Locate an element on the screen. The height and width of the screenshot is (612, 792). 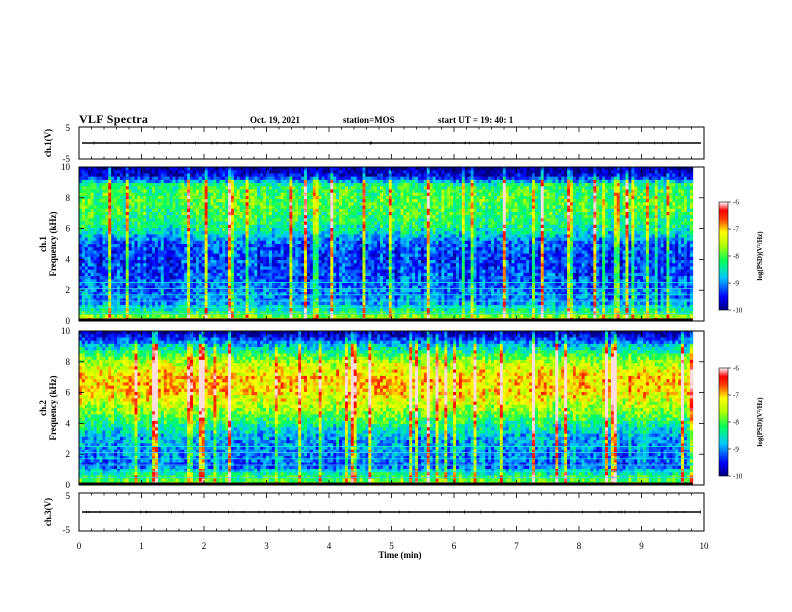
ch1-colorbar-tick: -8 is located at coordinates (736, 257).